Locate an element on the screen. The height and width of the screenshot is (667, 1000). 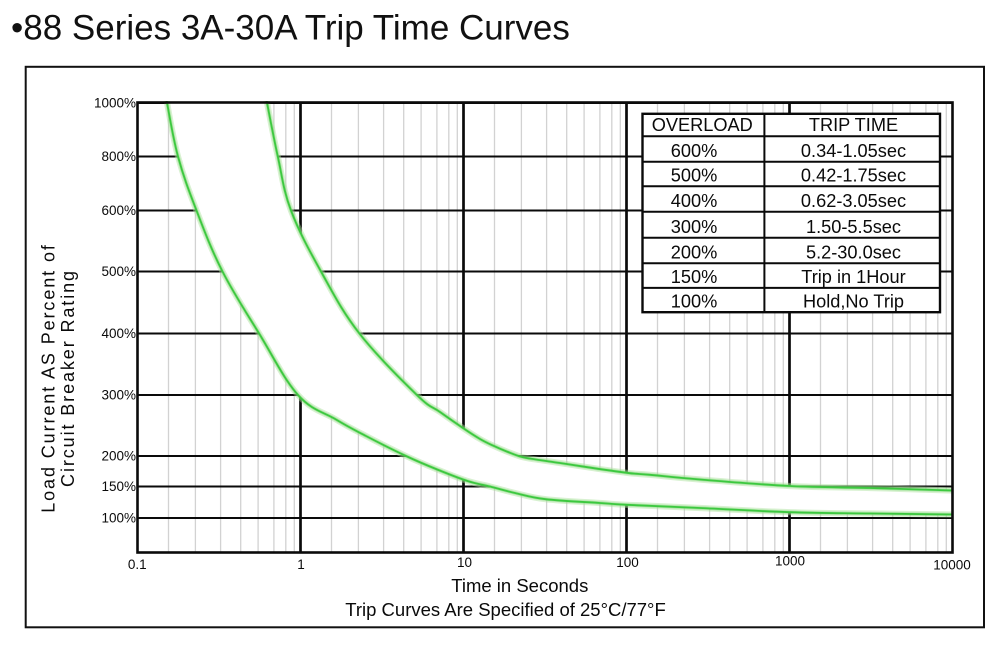
svg-text:•88 Series 3A-30A Trip Time Cu: •88 Series 3A-30A Trip Time Curves is located at coordinates (290, 28).